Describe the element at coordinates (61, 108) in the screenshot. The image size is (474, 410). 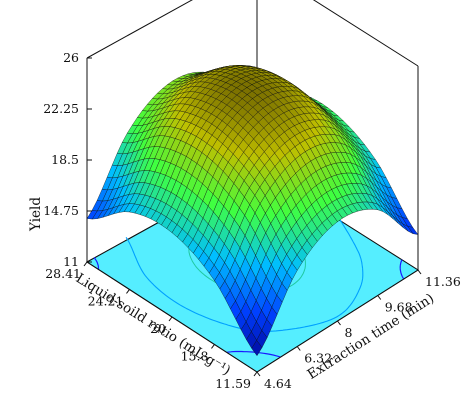
I see `z-tick-label: 22.25` at that location.